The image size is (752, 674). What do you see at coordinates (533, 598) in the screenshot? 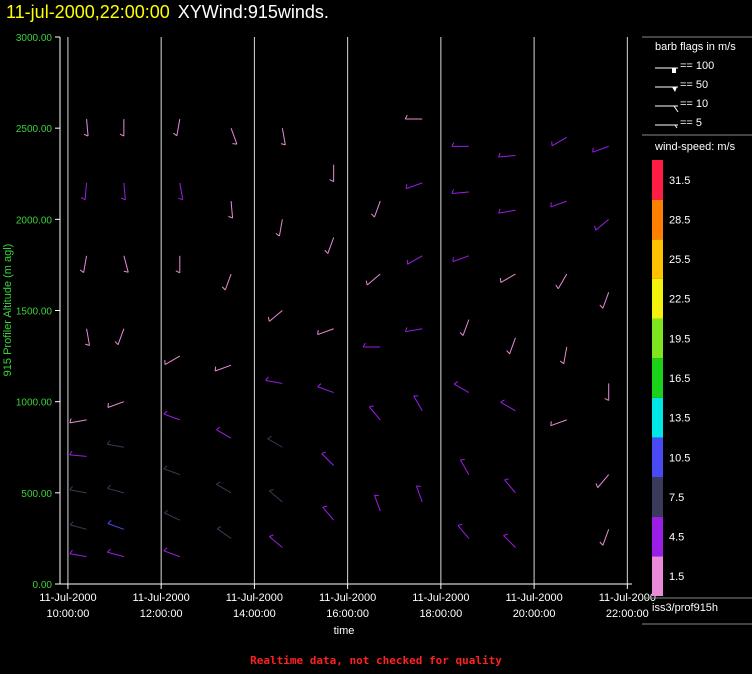
I see `x-tick-date-5: 11-Jul-2000` at bounding box center [533, 598].